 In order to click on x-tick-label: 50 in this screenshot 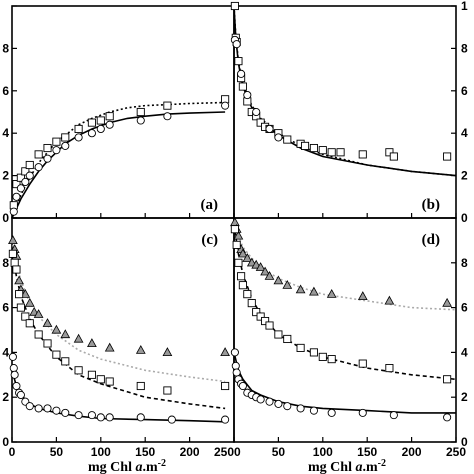, I will do `click(57, 452)`.